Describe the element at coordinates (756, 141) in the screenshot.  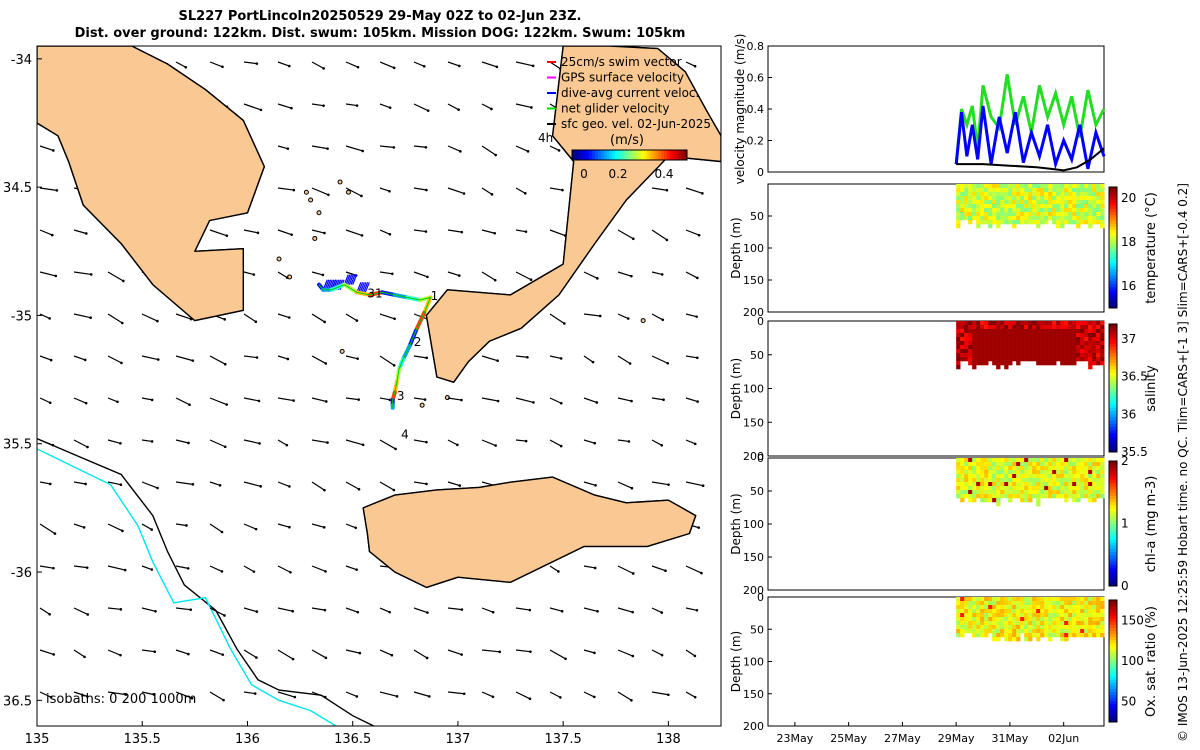
I see `velocity-ytick-label: 0.2` at that location.